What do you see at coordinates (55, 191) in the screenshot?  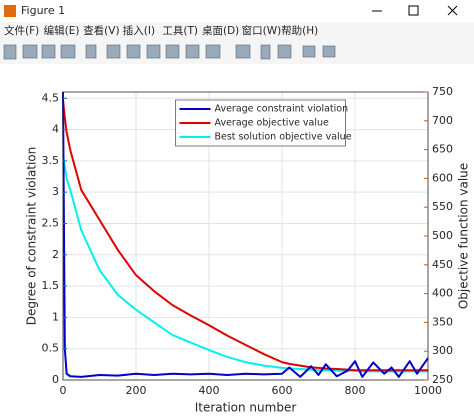 I see `y-tick-label: 3` at bounding box center [55, 191].